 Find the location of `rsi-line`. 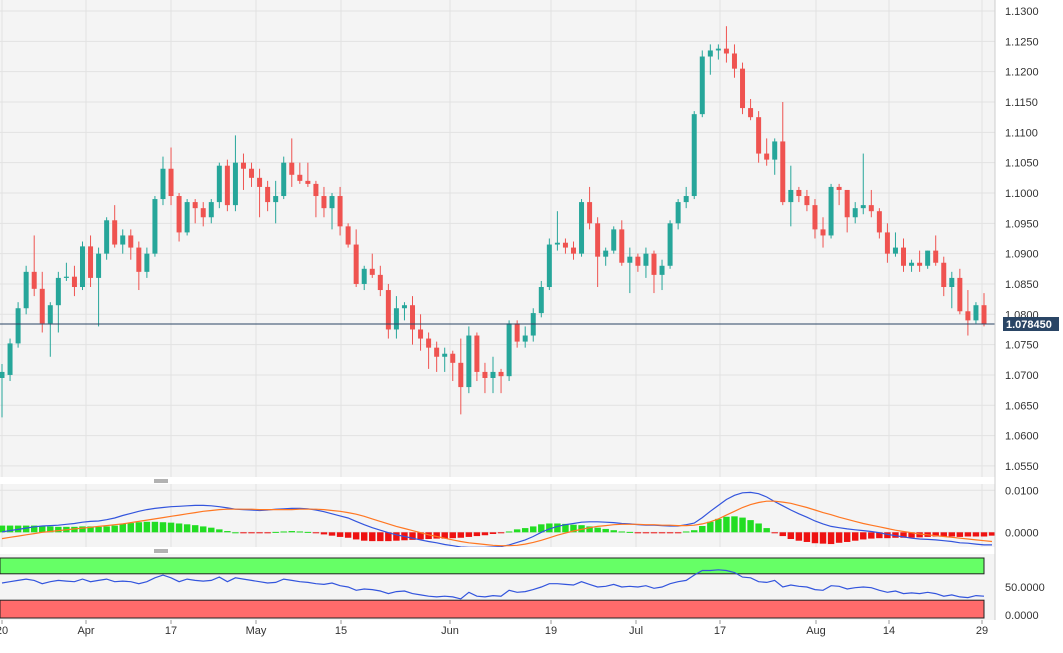

rsi-line is located at coordinates (493, 584).